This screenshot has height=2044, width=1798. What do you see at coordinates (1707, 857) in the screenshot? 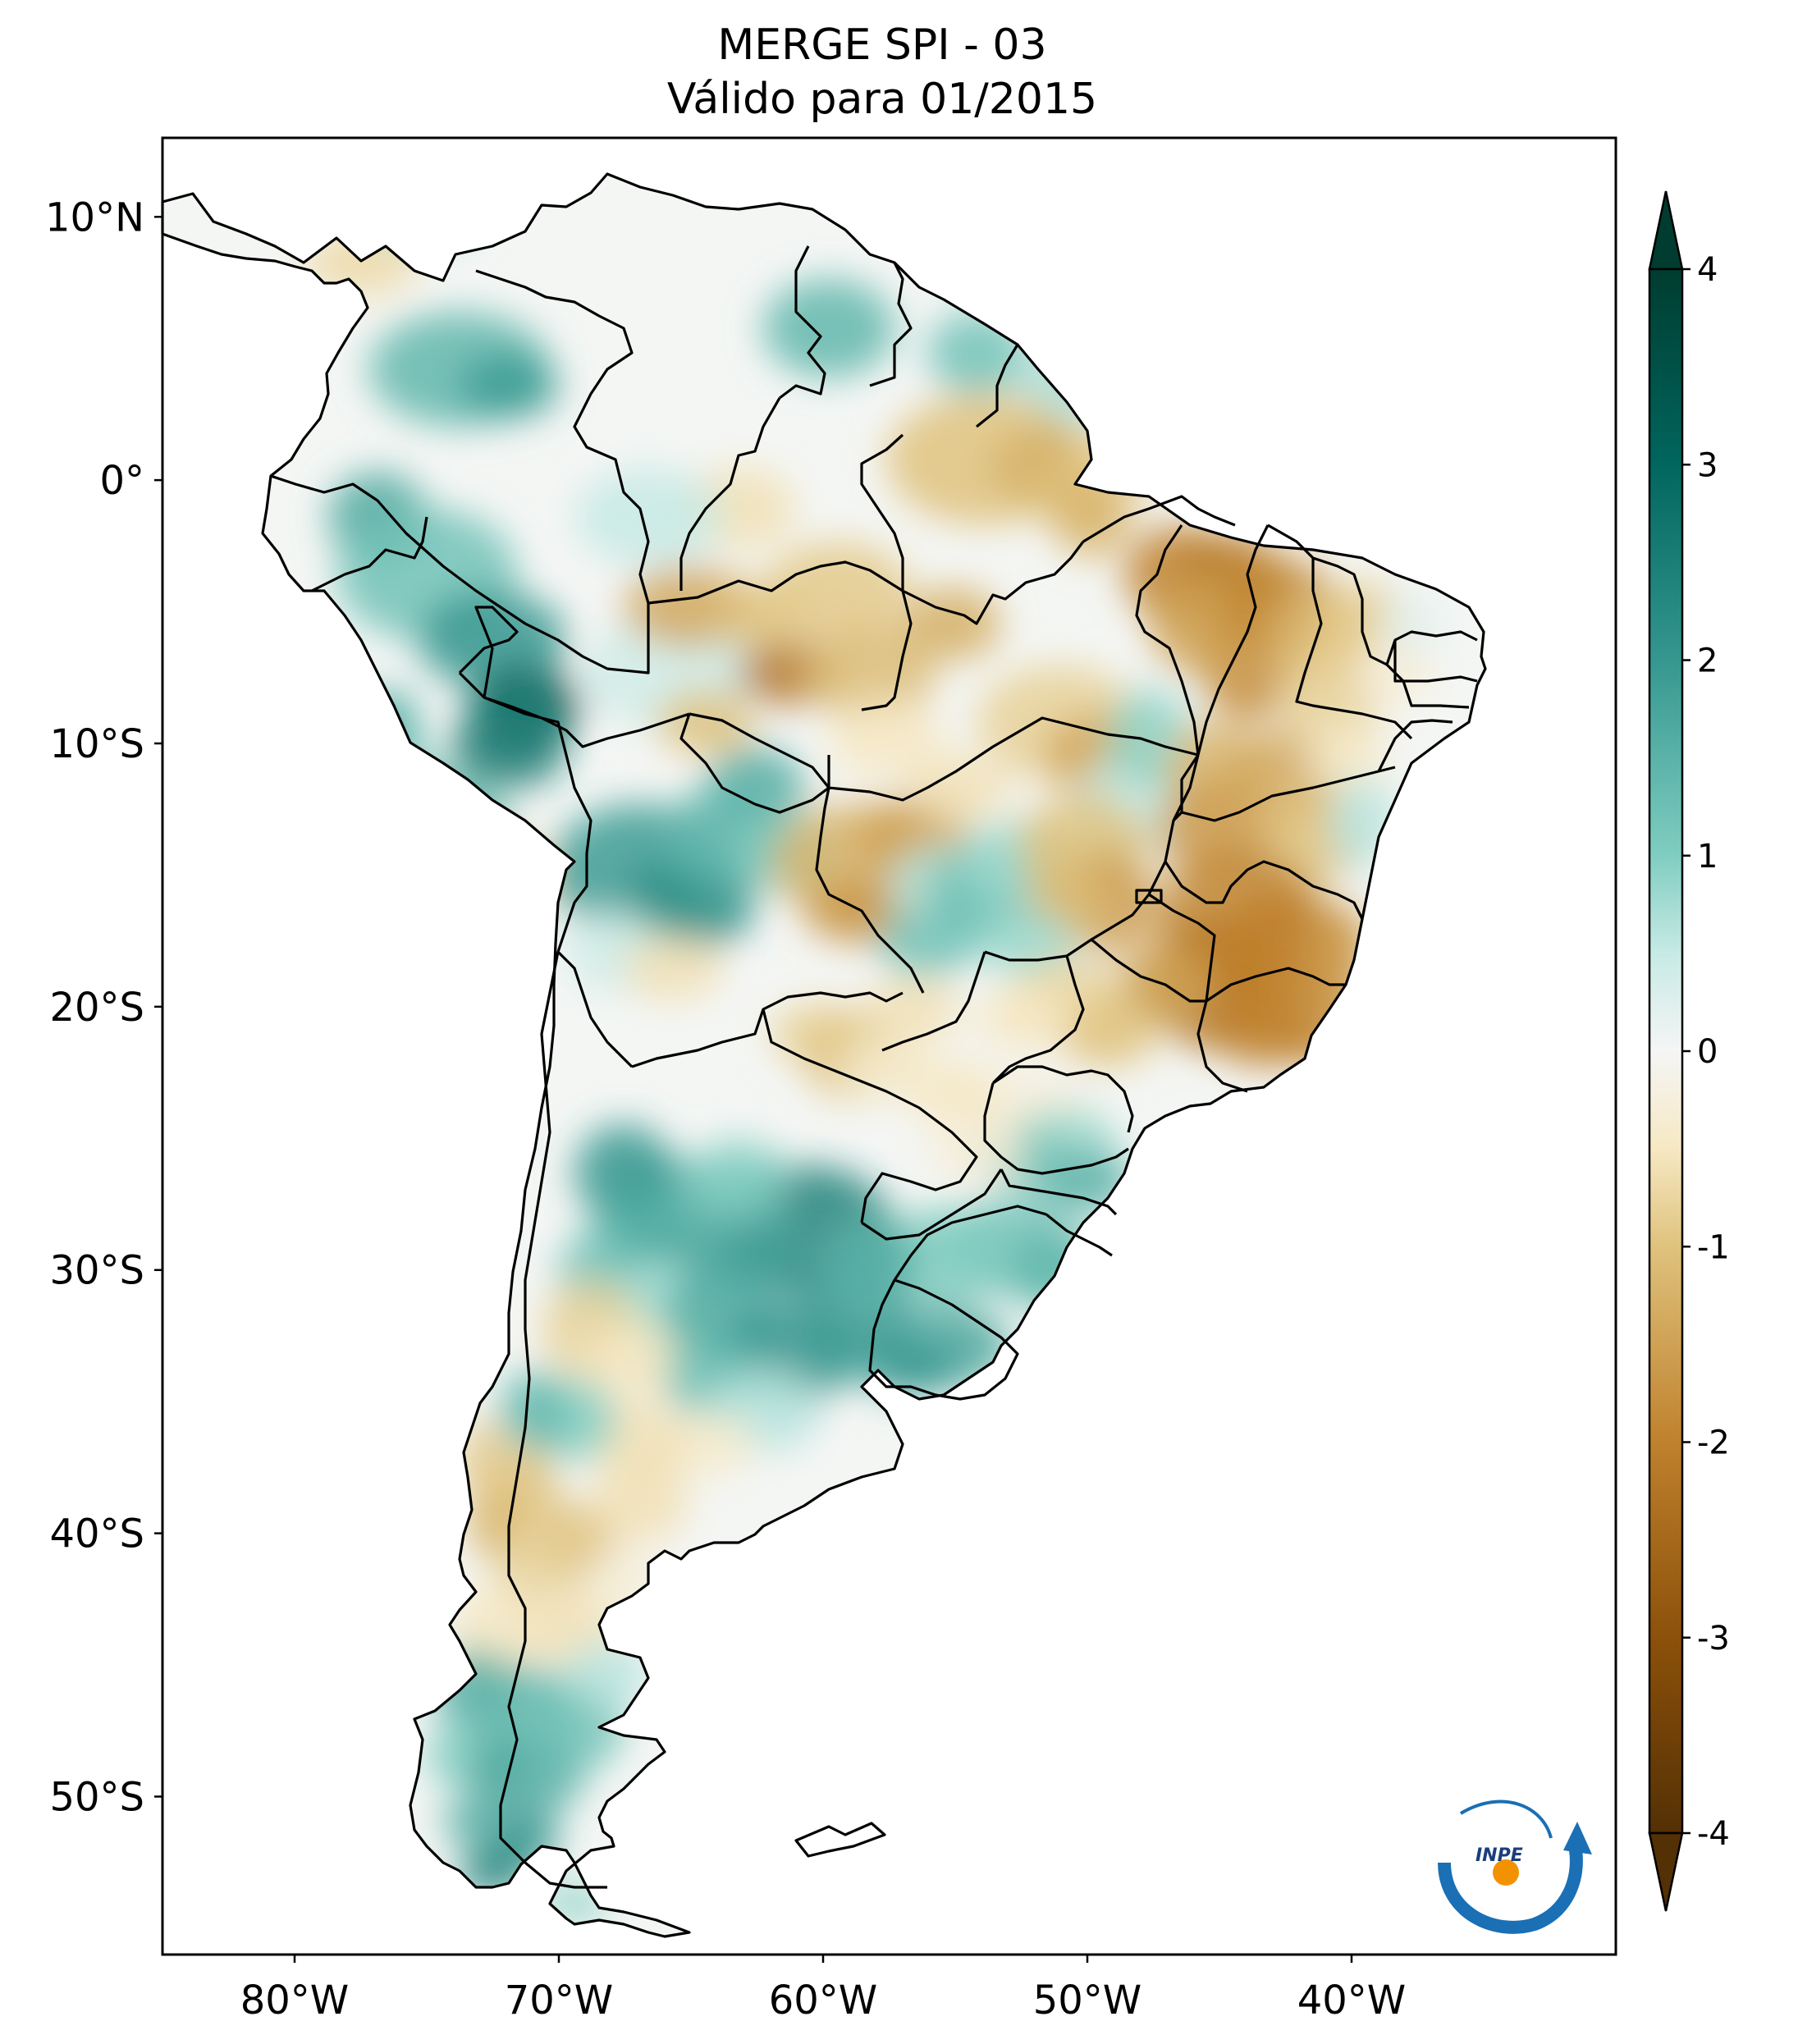
I see `colorbar-tick-label: 1` at bounding box center [1707, 857].